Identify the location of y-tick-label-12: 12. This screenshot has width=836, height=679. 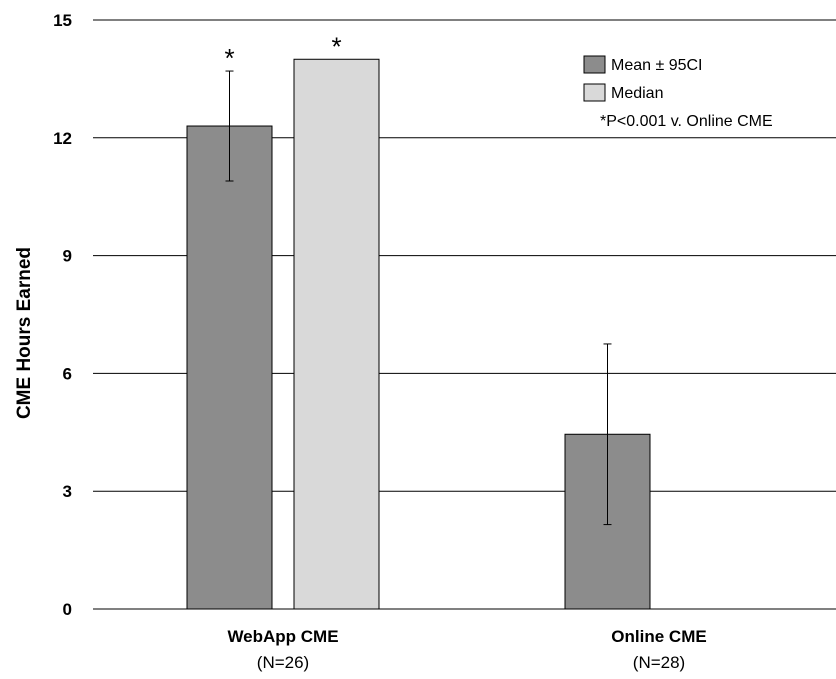
(62, 138).